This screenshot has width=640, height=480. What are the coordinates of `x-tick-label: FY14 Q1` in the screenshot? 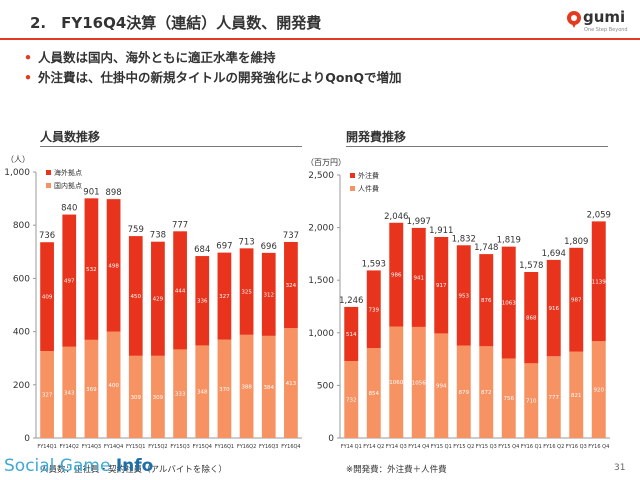 It's located at (351, 447).